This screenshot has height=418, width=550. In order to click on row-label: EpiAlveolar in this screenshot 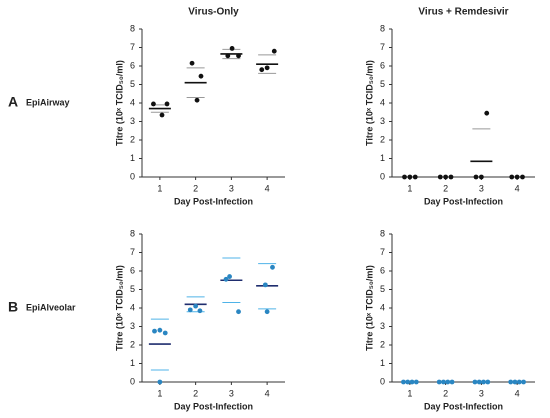, I will do `click(51, 307)`.